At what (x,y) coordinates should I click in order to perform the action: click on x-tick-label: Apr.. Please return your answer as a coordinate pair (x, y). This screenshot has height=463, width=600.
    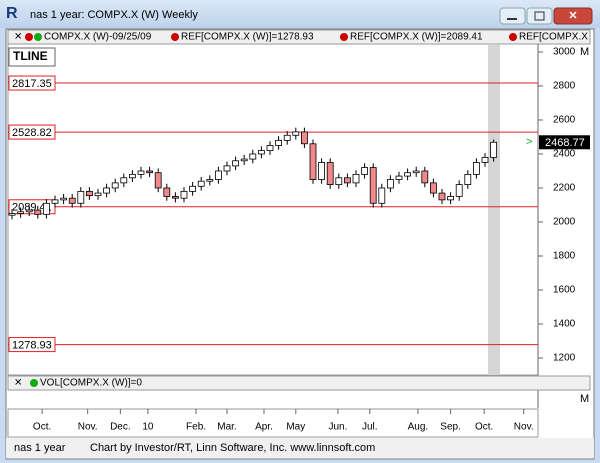
    Looking at the image, I should click on (264, 427).